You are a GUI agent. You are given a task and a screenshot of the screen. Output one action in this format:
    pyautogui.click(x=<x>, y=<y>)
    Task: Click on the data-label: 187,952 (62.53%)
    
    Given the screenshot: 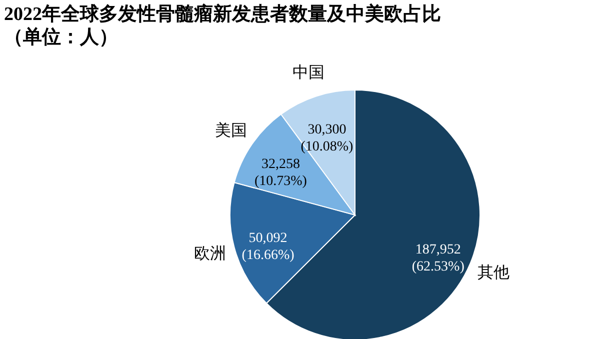 What is the action you would take?
    pyautogui.click(x=438, y=258)
    